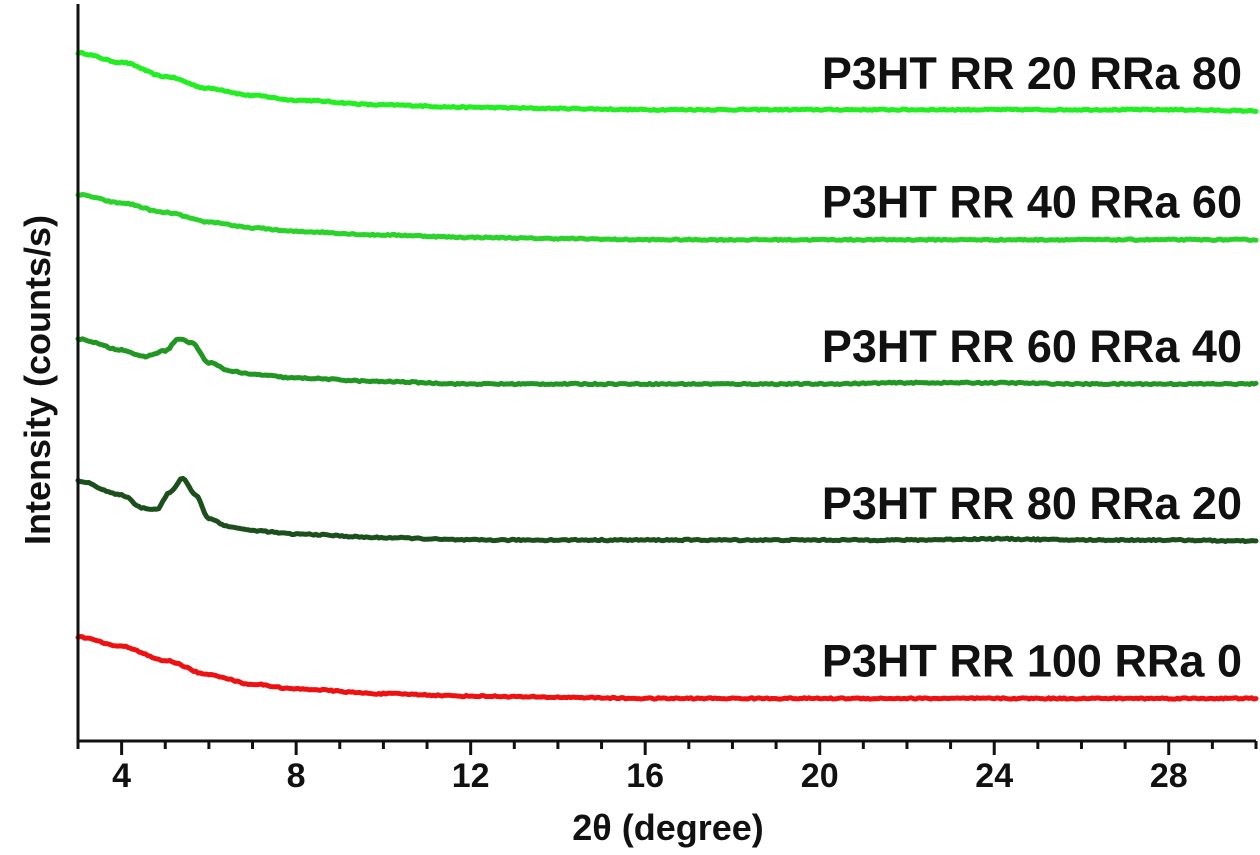  Describe the element at coordinates (1032, 202) in the screenshot. I see `series-label-2: P3HT RR 40 RRa 60` at that location.